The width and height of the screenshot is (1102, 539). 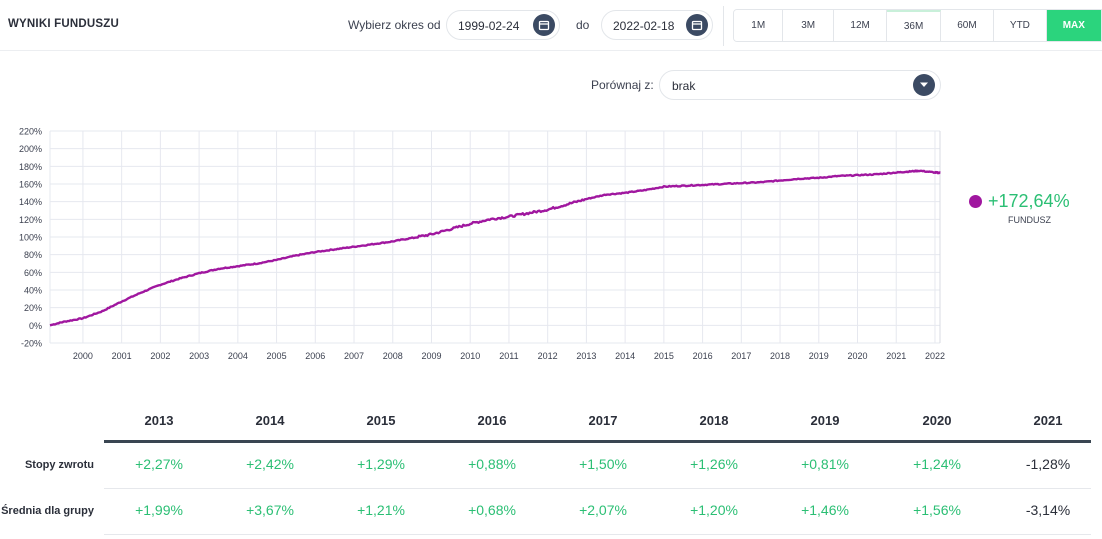 What do you see at coordinates (825, 420) in the screenshot?
I see `year-header: 2019` at bounding box center [825, 420].